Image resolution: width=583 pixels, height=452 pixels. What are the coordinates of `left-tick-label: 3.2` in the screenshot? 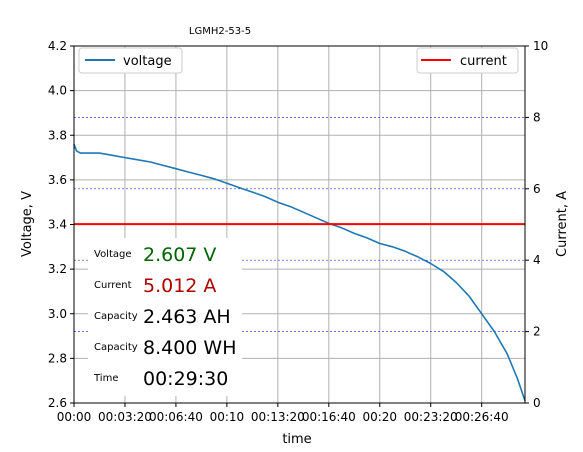 It's located at (57, 269).